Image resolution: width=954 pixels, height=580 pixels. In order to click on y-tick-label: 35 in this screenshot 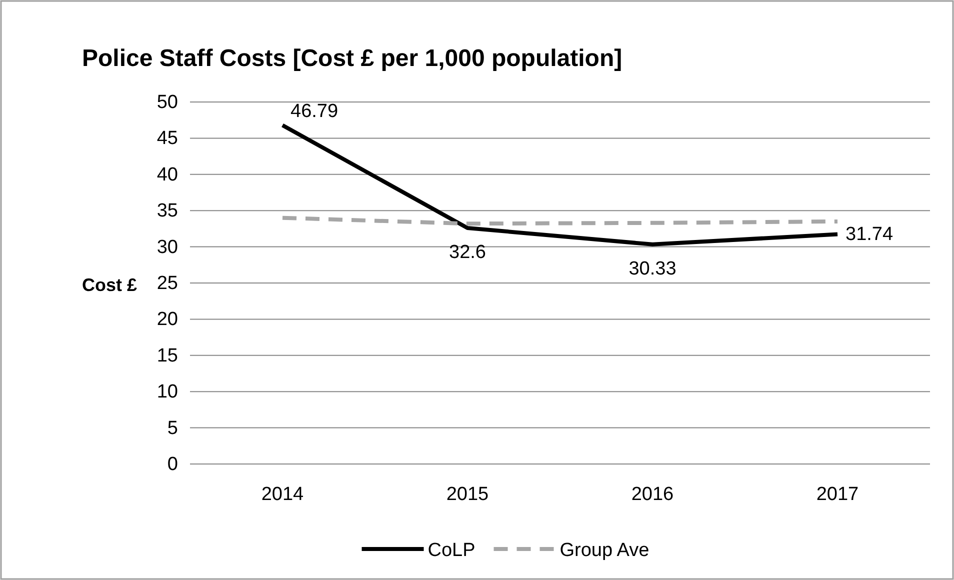, I will do `click(167, 211)`.